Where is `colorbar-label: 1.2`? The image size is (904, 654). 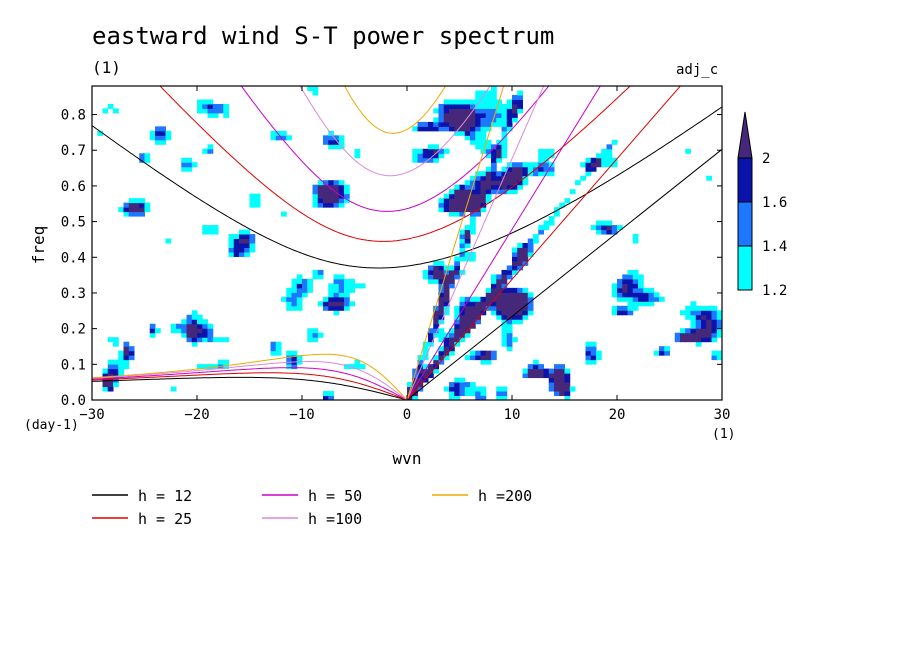 colorbar-label: 1.2 is located at coordinates (774, 291).